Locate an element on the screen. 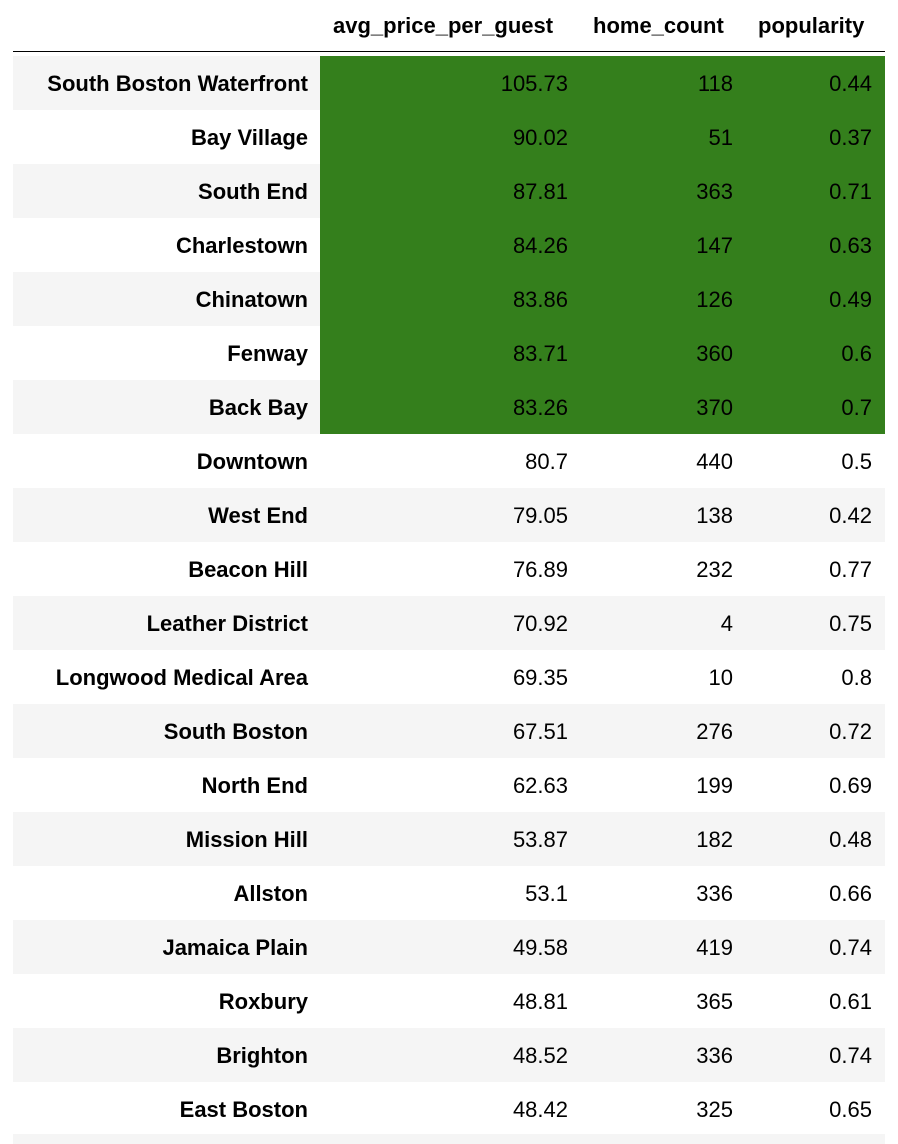 The width and height of the screenshot is (898, 1144). row-label: East Boston is located at coordinates (243, 1109).